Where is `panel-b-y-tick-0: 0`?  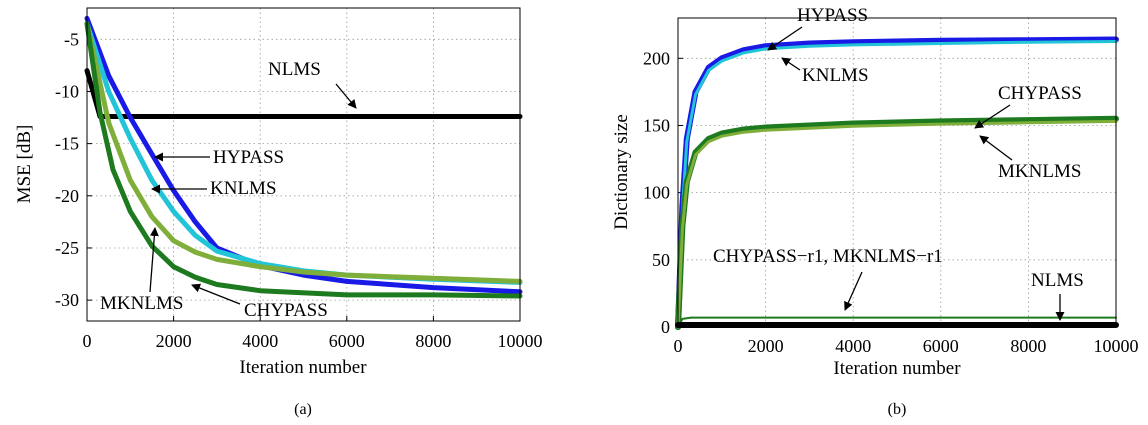
panel-b-y-tick-0: 0 is located at coordinates (665, 327).